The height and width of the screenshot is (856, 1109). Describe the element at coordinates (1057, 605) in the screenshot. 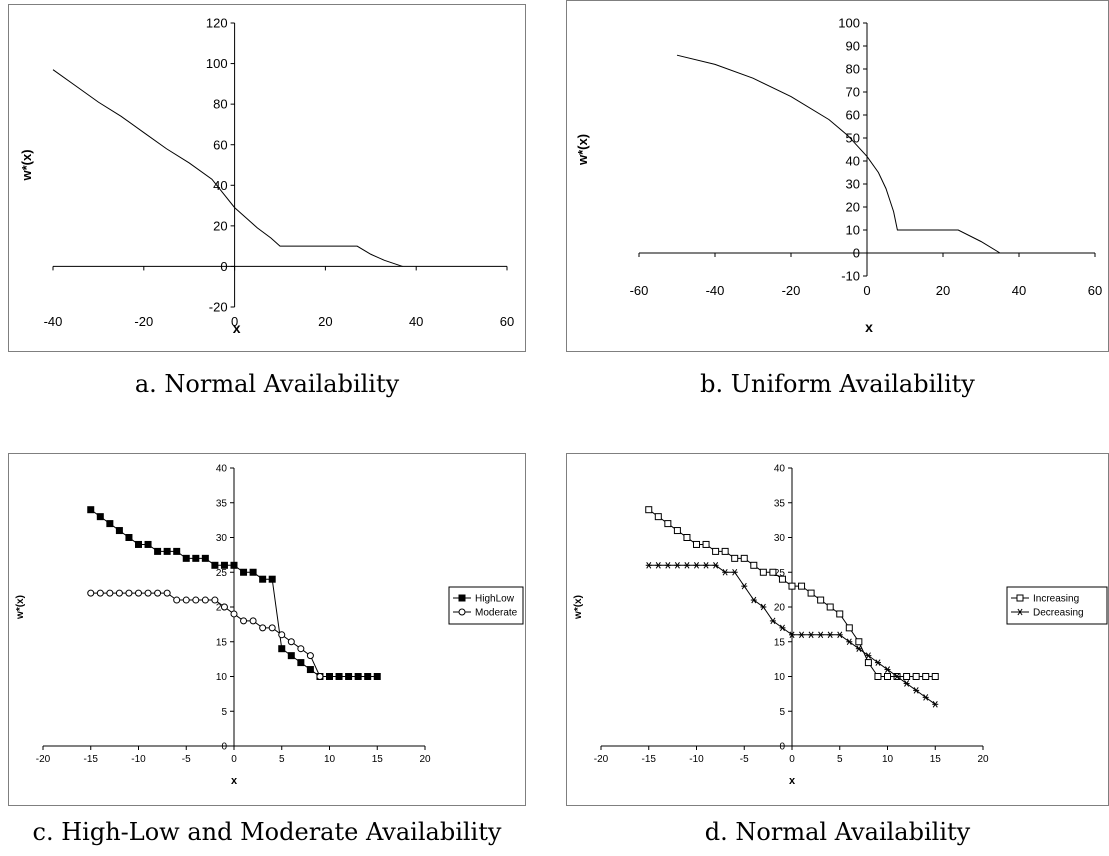

I see `legend-box` at that location.